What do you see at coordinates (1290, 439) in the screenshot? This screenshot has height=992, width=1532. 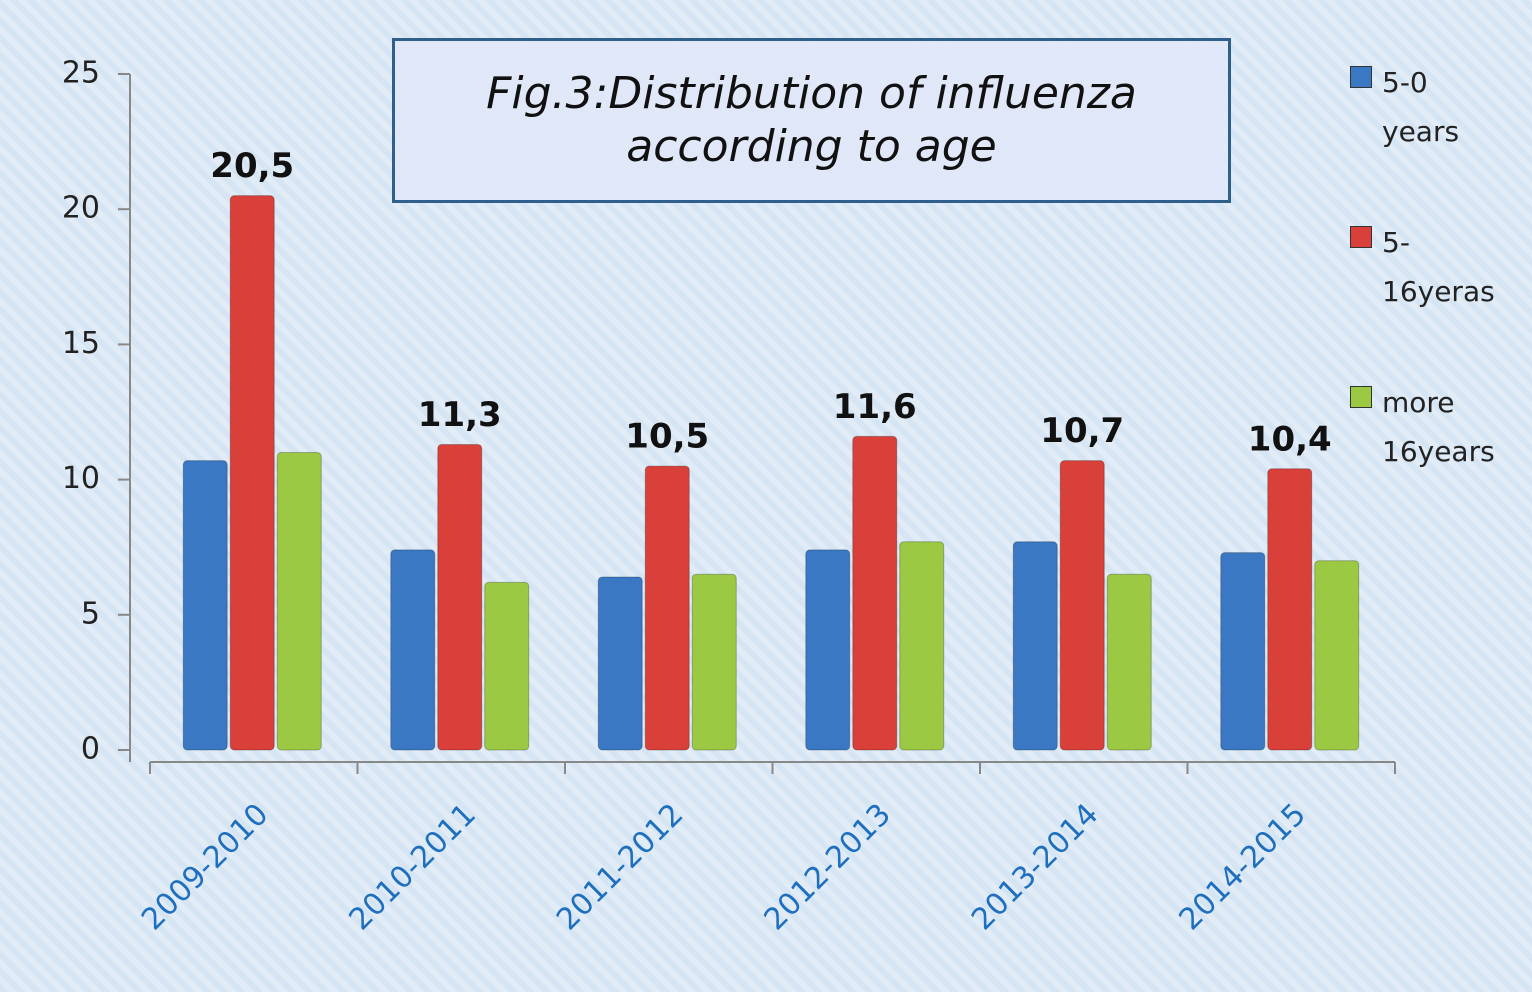 I see `value-label: 10,4` at bounding box center [1290, 439].